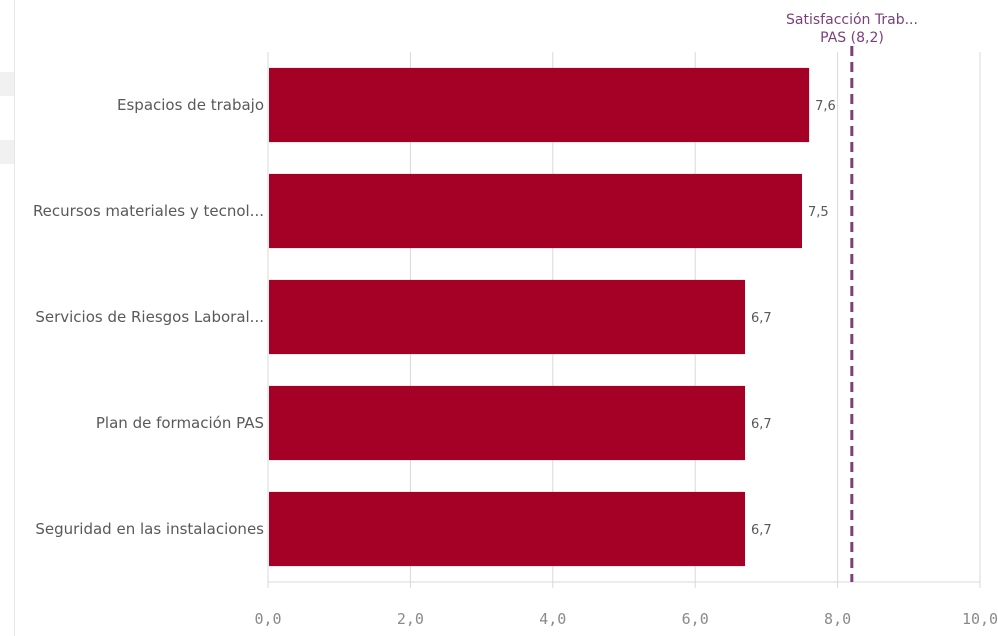 The width and height of the screenshot is (998, 636). I want to click on left-panel-border, so click(14, 318).